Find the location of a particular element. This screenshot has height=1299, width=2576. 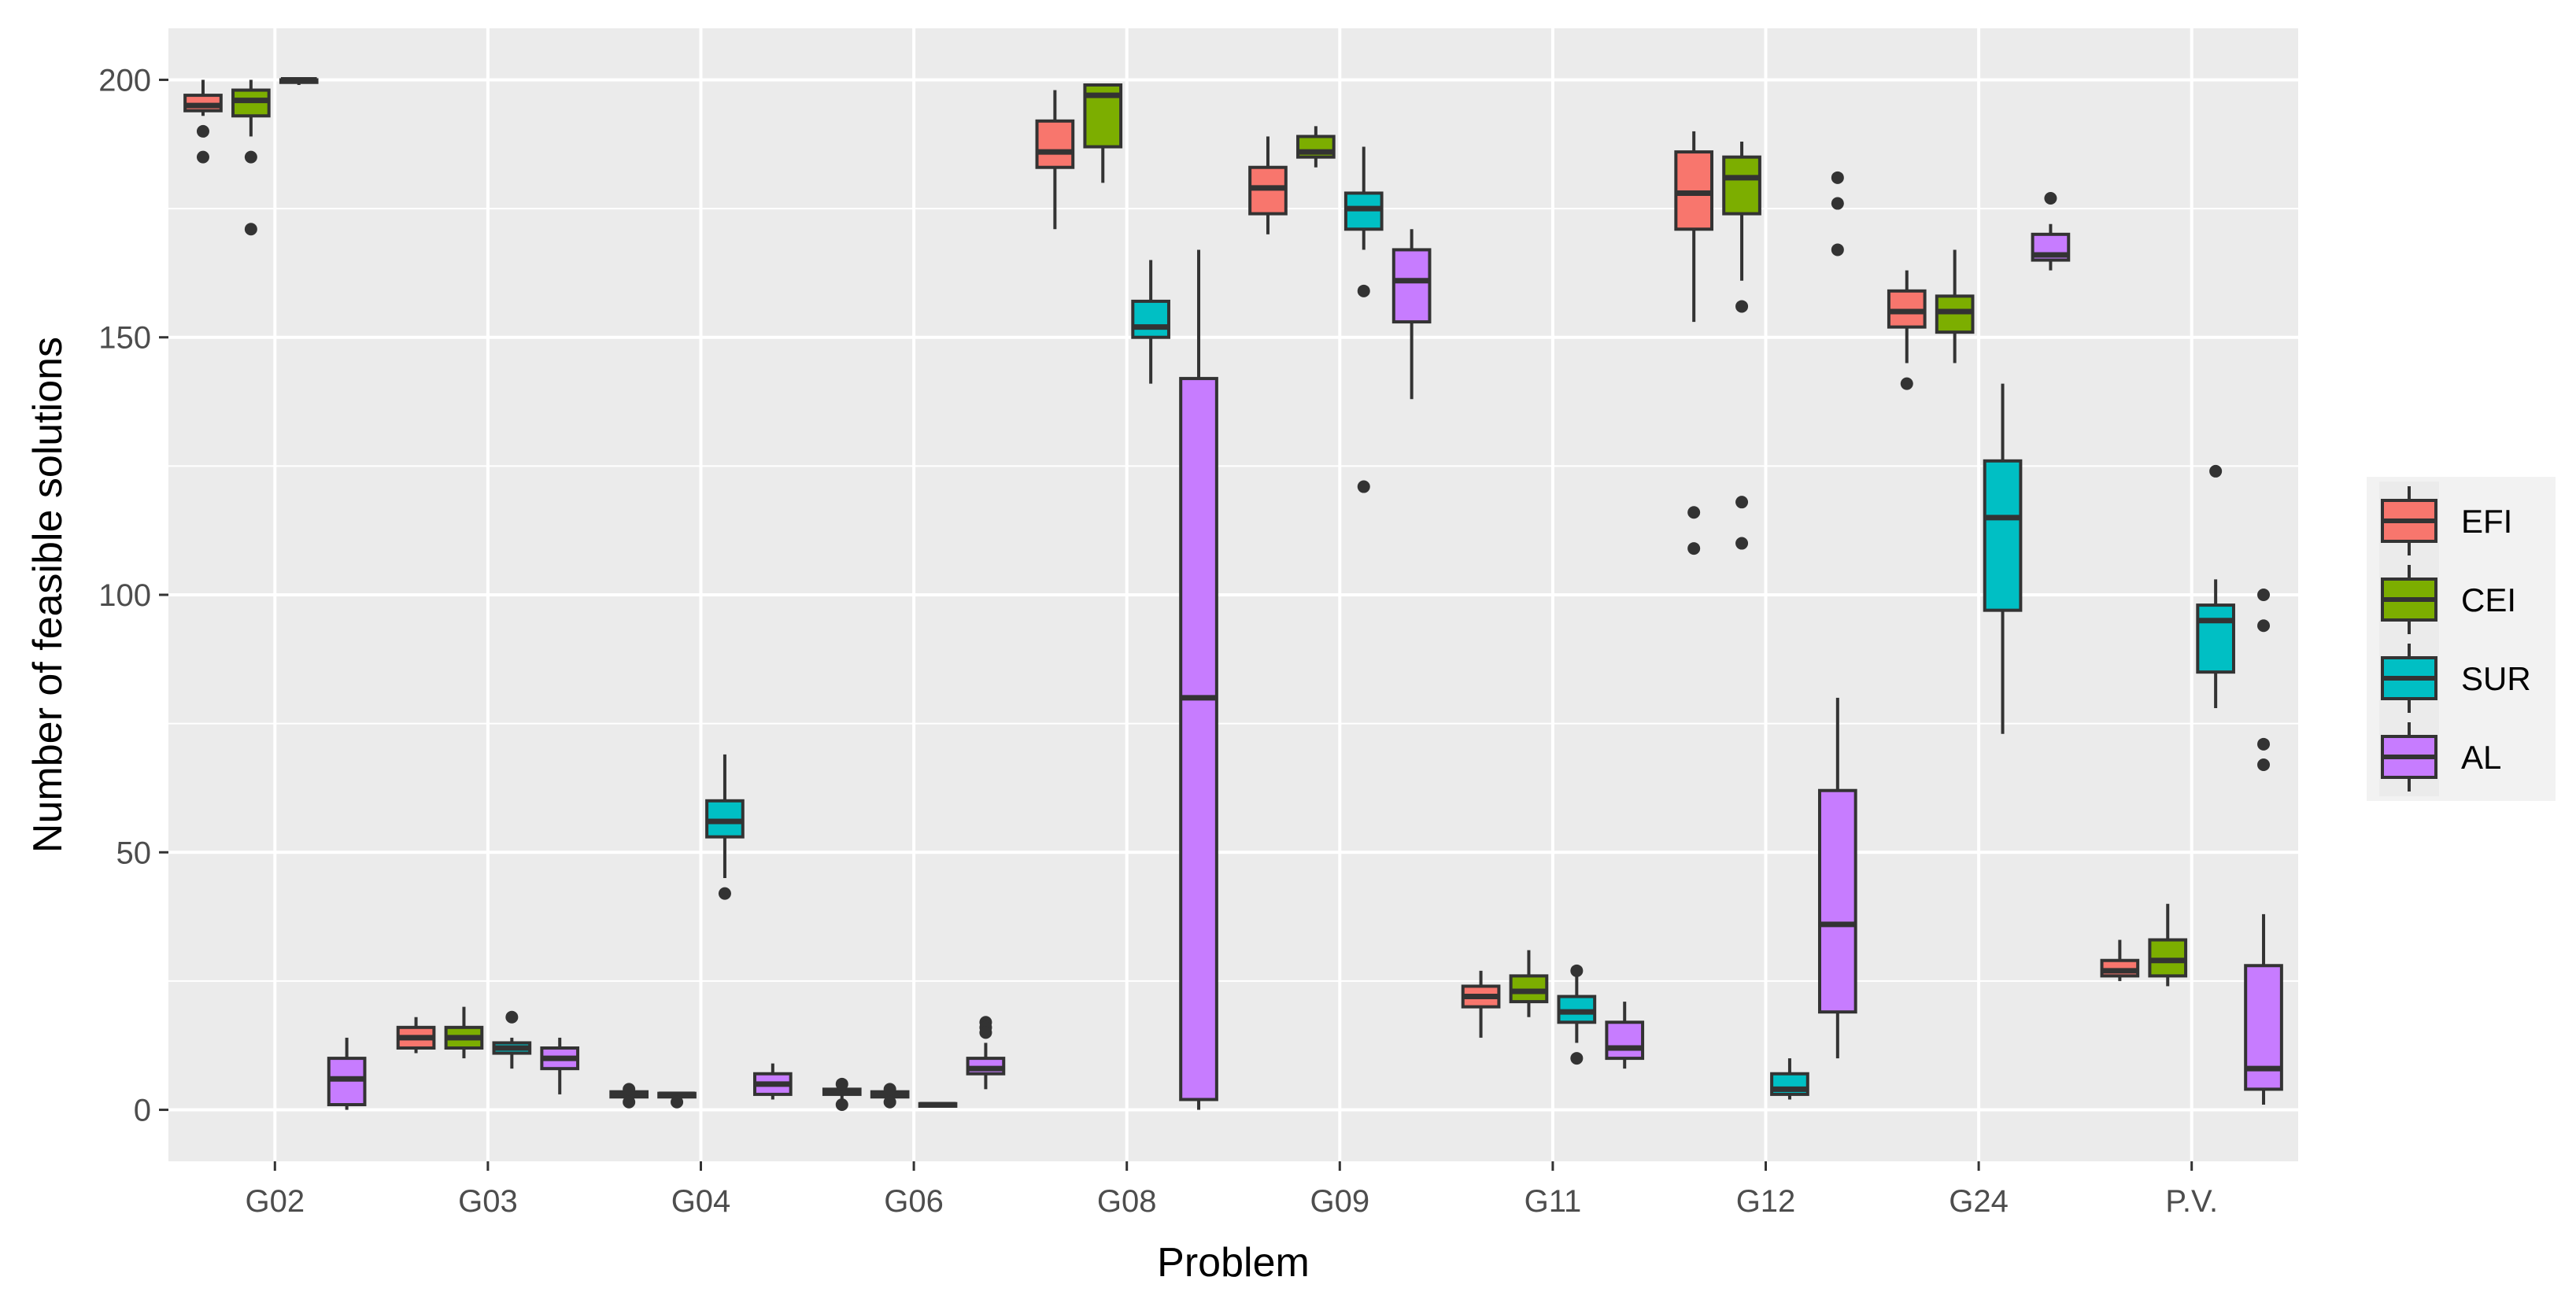

box-sur-g03-outlier is located at coordinates (512, 1017).